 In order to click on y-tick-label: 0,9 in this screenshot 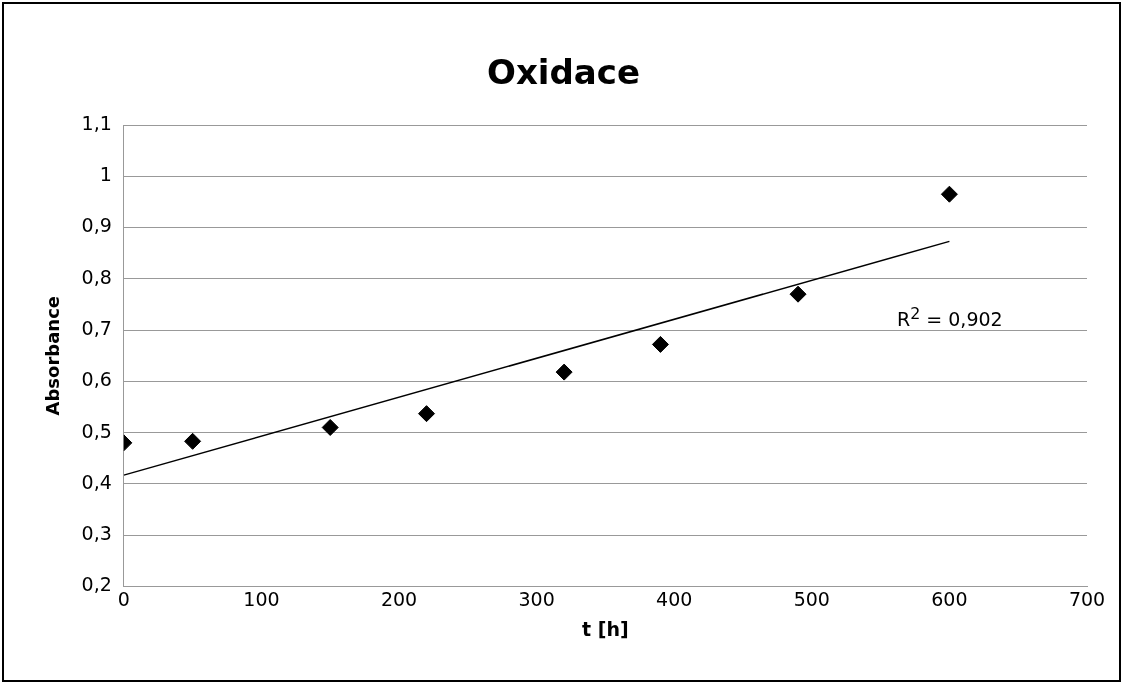, I will do `click(96, 225)`.